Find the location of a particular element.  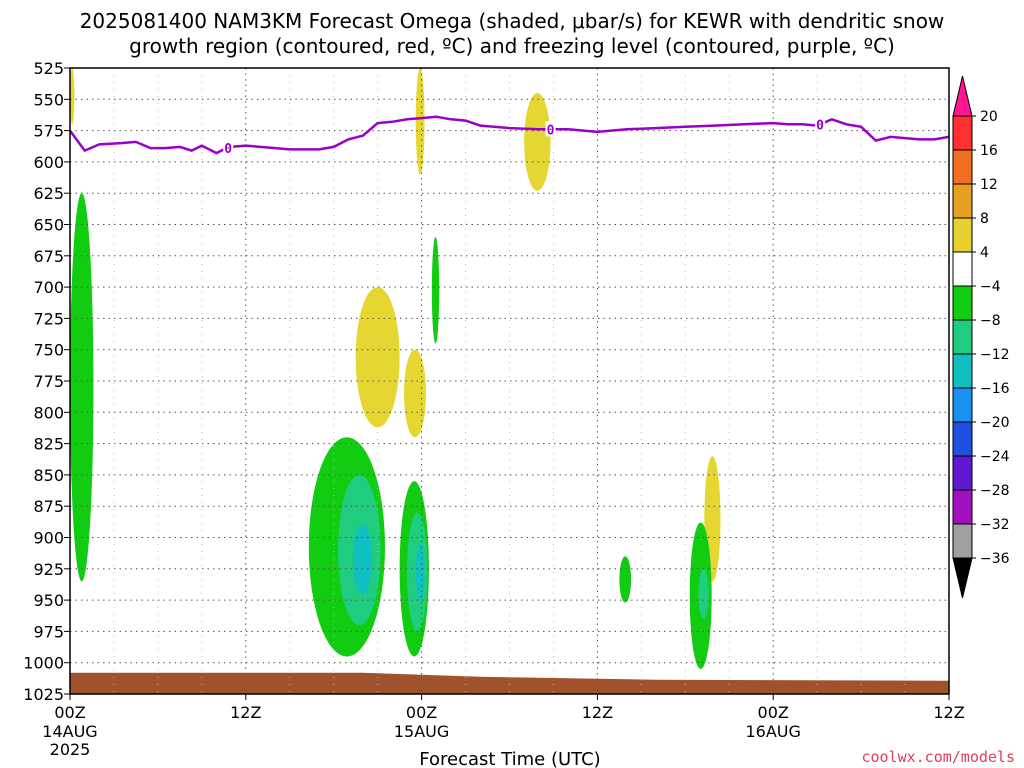

y-tick-label-15: 900 is located at coordinates (48, 538).